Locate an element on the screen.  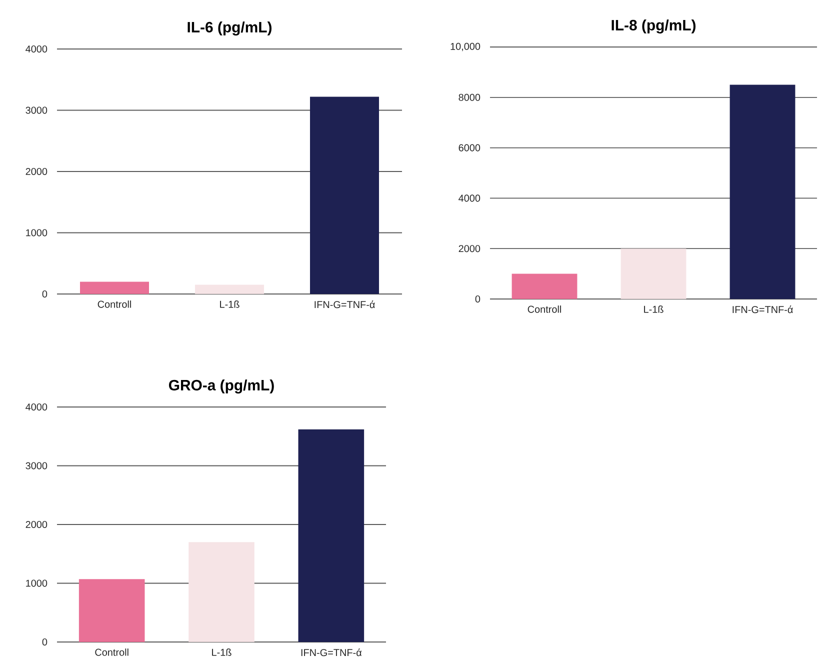
chart-title: IL-6 (pg/mL) is located at coordinates (230, 29).